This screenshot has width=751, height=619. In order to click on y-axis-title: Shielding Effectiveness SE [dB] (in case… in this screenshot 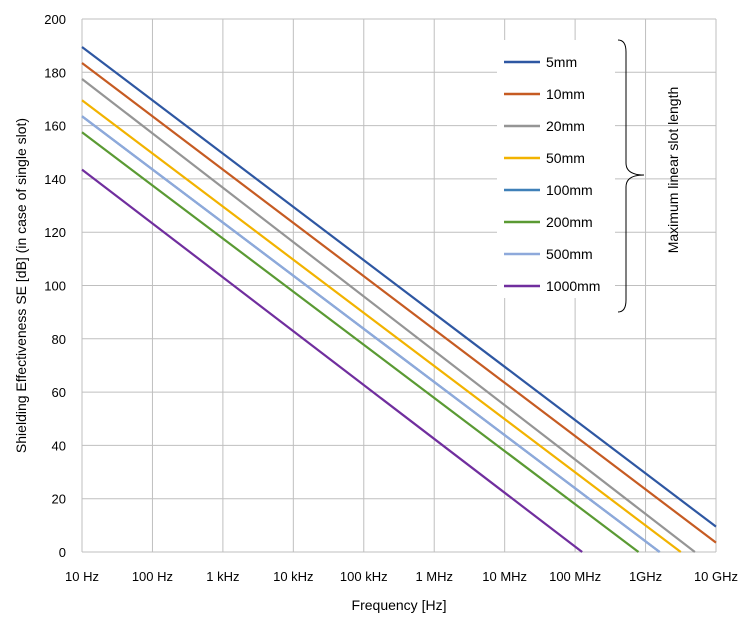, I will do `click(21, 285)`.